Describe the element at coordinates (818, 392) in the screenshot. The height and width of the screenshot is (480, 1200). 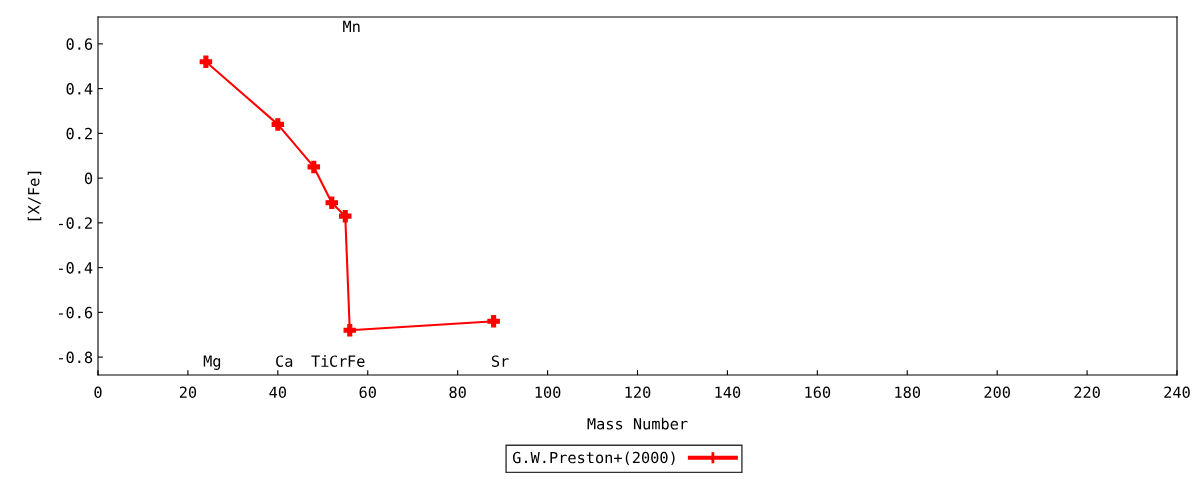
I see `x-tick-label: 160` at that location.